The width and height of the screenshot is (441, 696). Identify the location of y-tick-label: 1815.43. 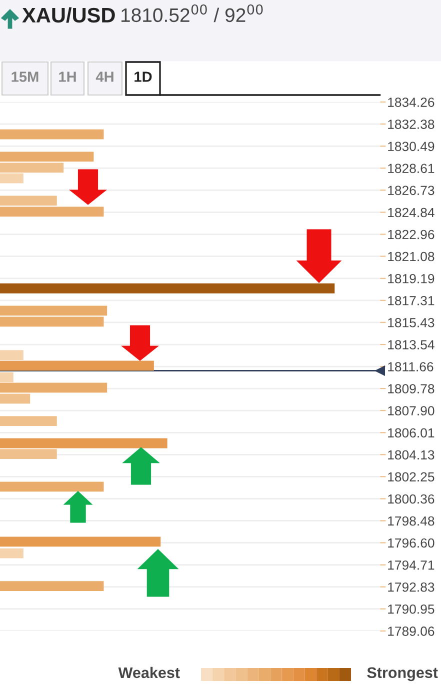
(411, 323).